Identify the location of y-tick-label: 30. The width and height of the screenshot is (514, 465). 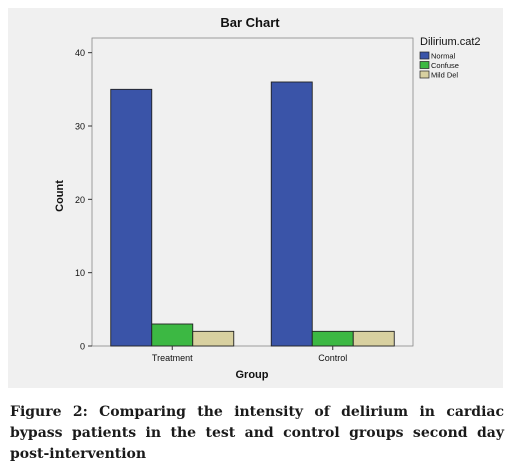
(80, 127).